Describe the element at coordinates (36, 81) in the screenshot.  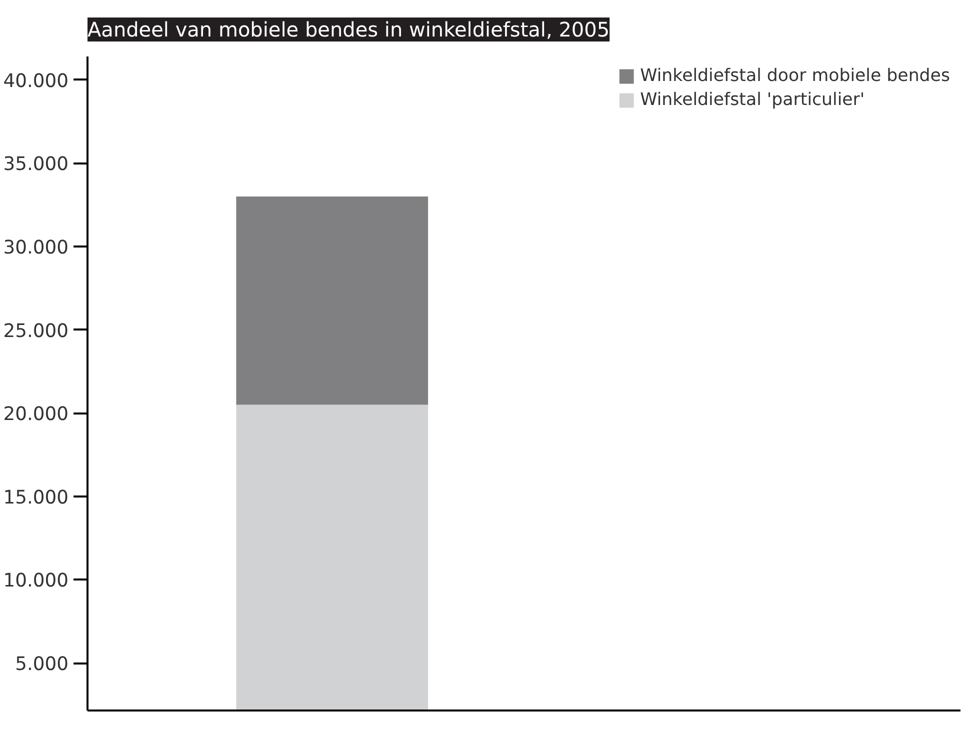
I see `y-tick-label: 40.000` at that location.